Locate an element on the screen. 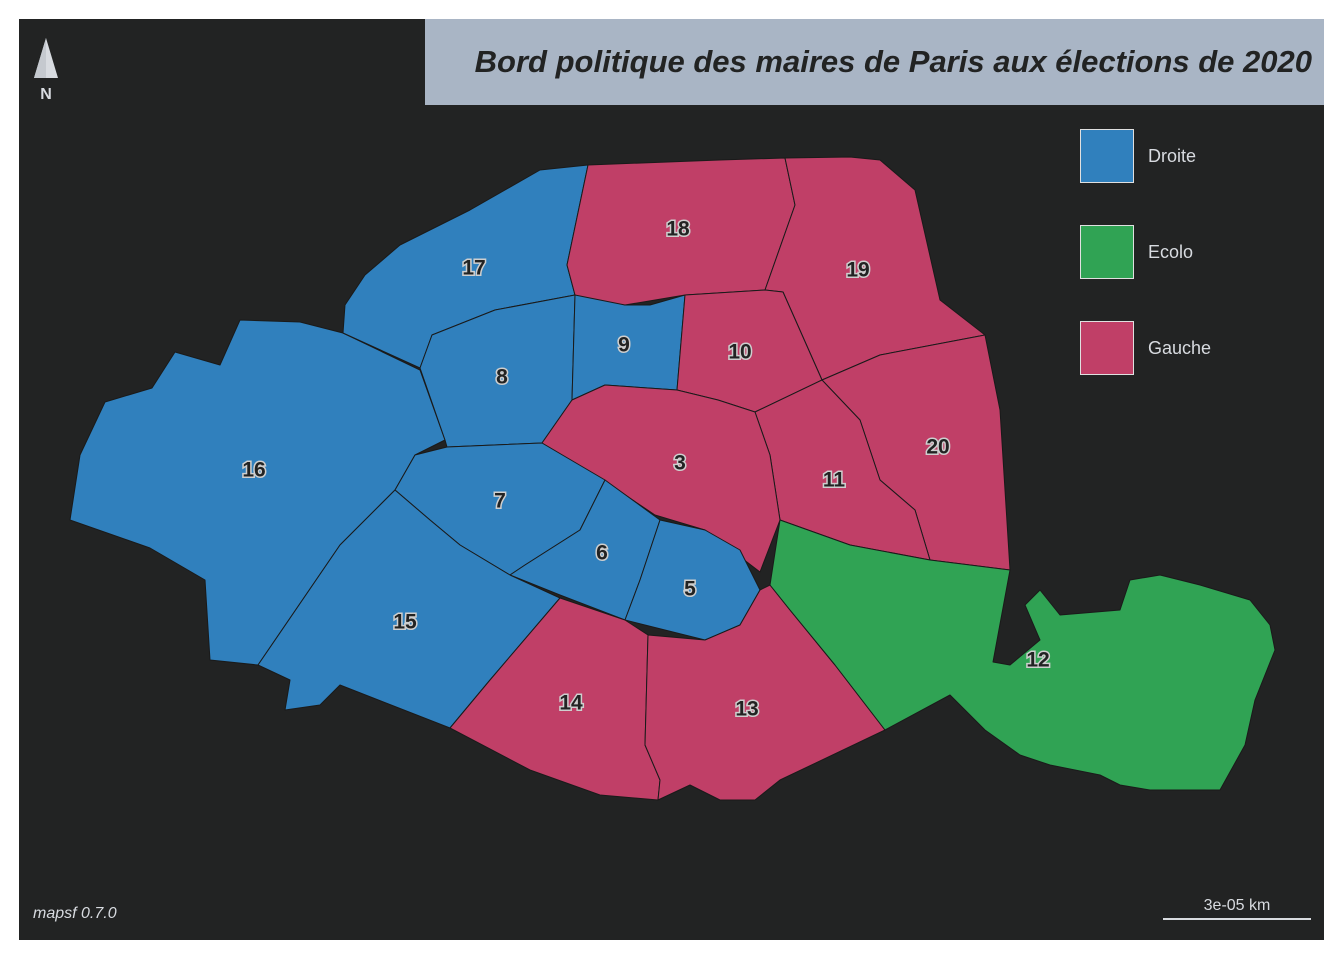 This screenshot has width=1344, height=960. legend-item-droite: Droite is located at coordinates (1180, 157).